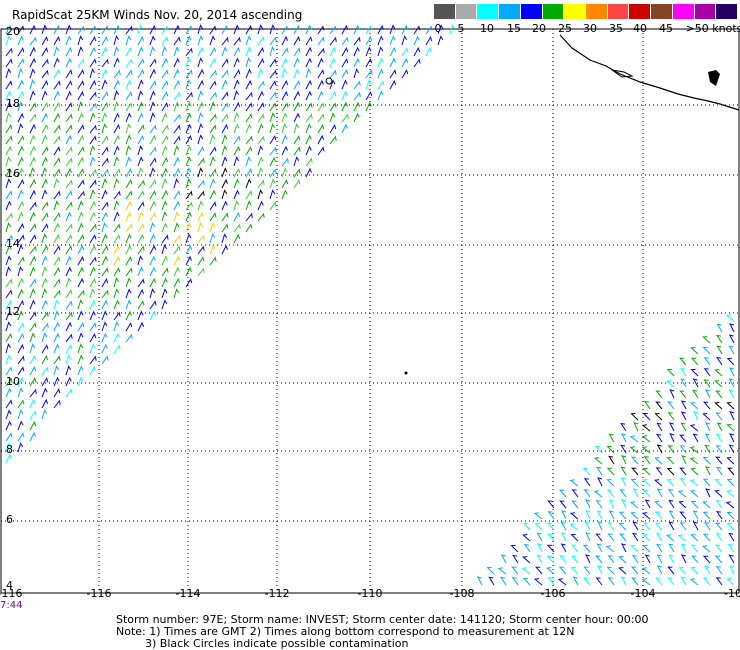 The width and height of the screenshot is (740, 650). What do you see at coordinates (9, 519) in the screenshot?
I see `latitude-label: 6` at bounding box center [9, 519].